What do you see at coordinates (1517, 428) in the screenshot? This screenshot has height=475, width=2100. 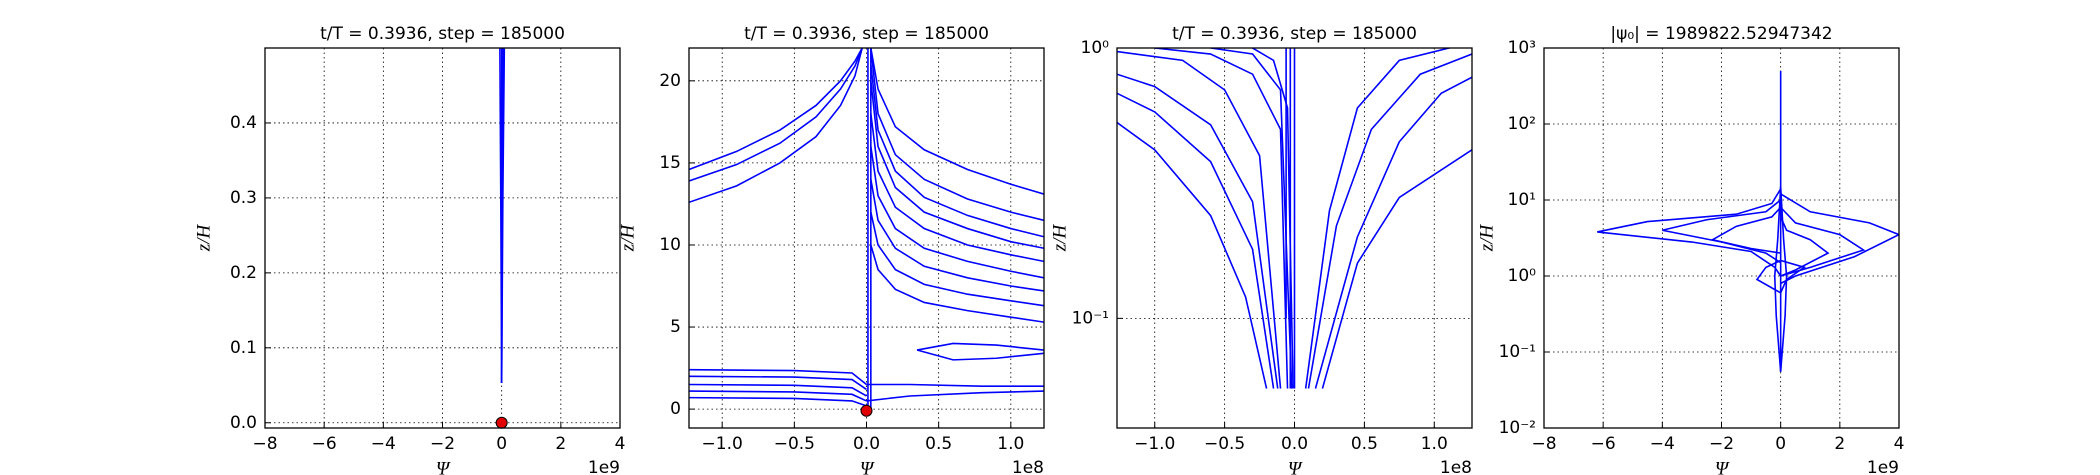 I see `y-tick-label: 10⁻²` at bounding box center [1517, 428].